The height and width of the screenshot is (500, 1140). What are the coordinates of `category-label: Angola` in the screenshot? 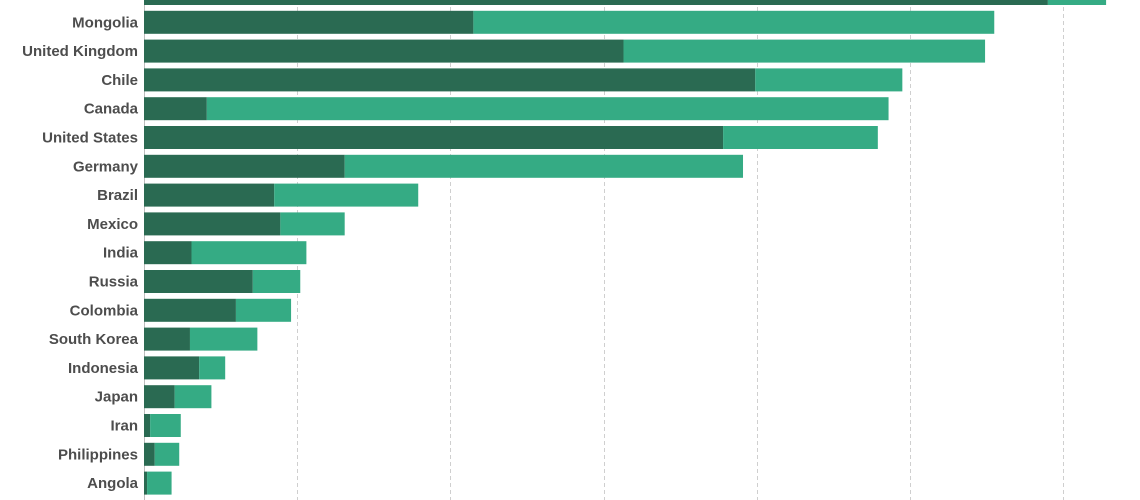 It's located at (112, 483).